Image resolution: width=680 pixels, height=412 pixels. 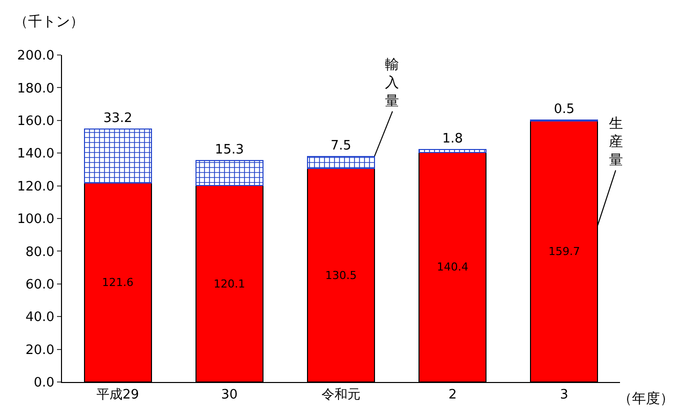 What do you see at coordinates (341, 395) in the screenshot?
I see `x-tick-label: 令和元` at bounding box center [341, 395].